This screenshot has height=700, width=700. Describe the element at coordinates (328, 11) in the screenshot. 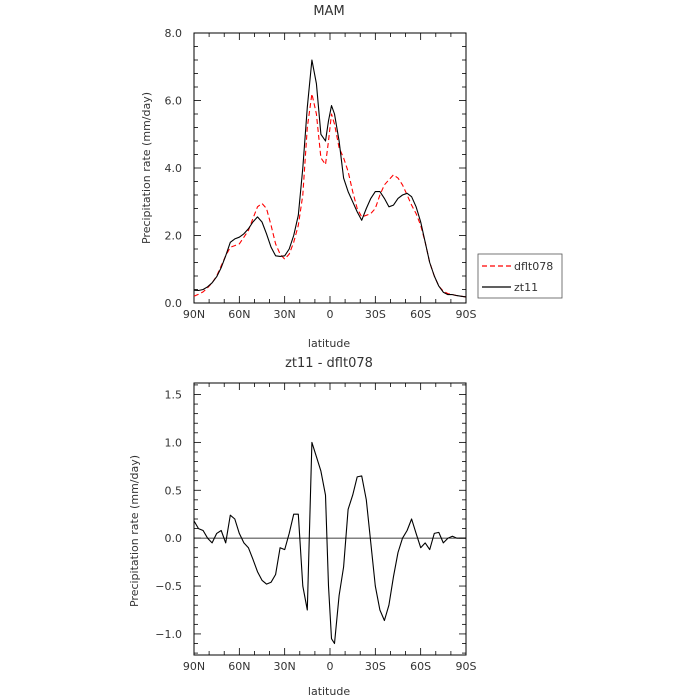

I see `chart-title-mam: MAM` at that location.